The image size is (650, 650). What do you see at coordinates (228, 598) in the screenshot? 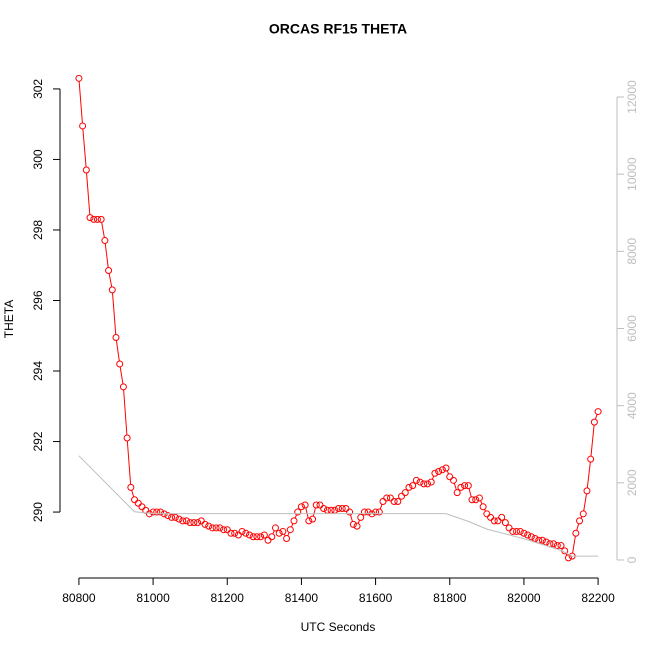
I see `x-tick-label: 81200` at bounding box center [228, 598].